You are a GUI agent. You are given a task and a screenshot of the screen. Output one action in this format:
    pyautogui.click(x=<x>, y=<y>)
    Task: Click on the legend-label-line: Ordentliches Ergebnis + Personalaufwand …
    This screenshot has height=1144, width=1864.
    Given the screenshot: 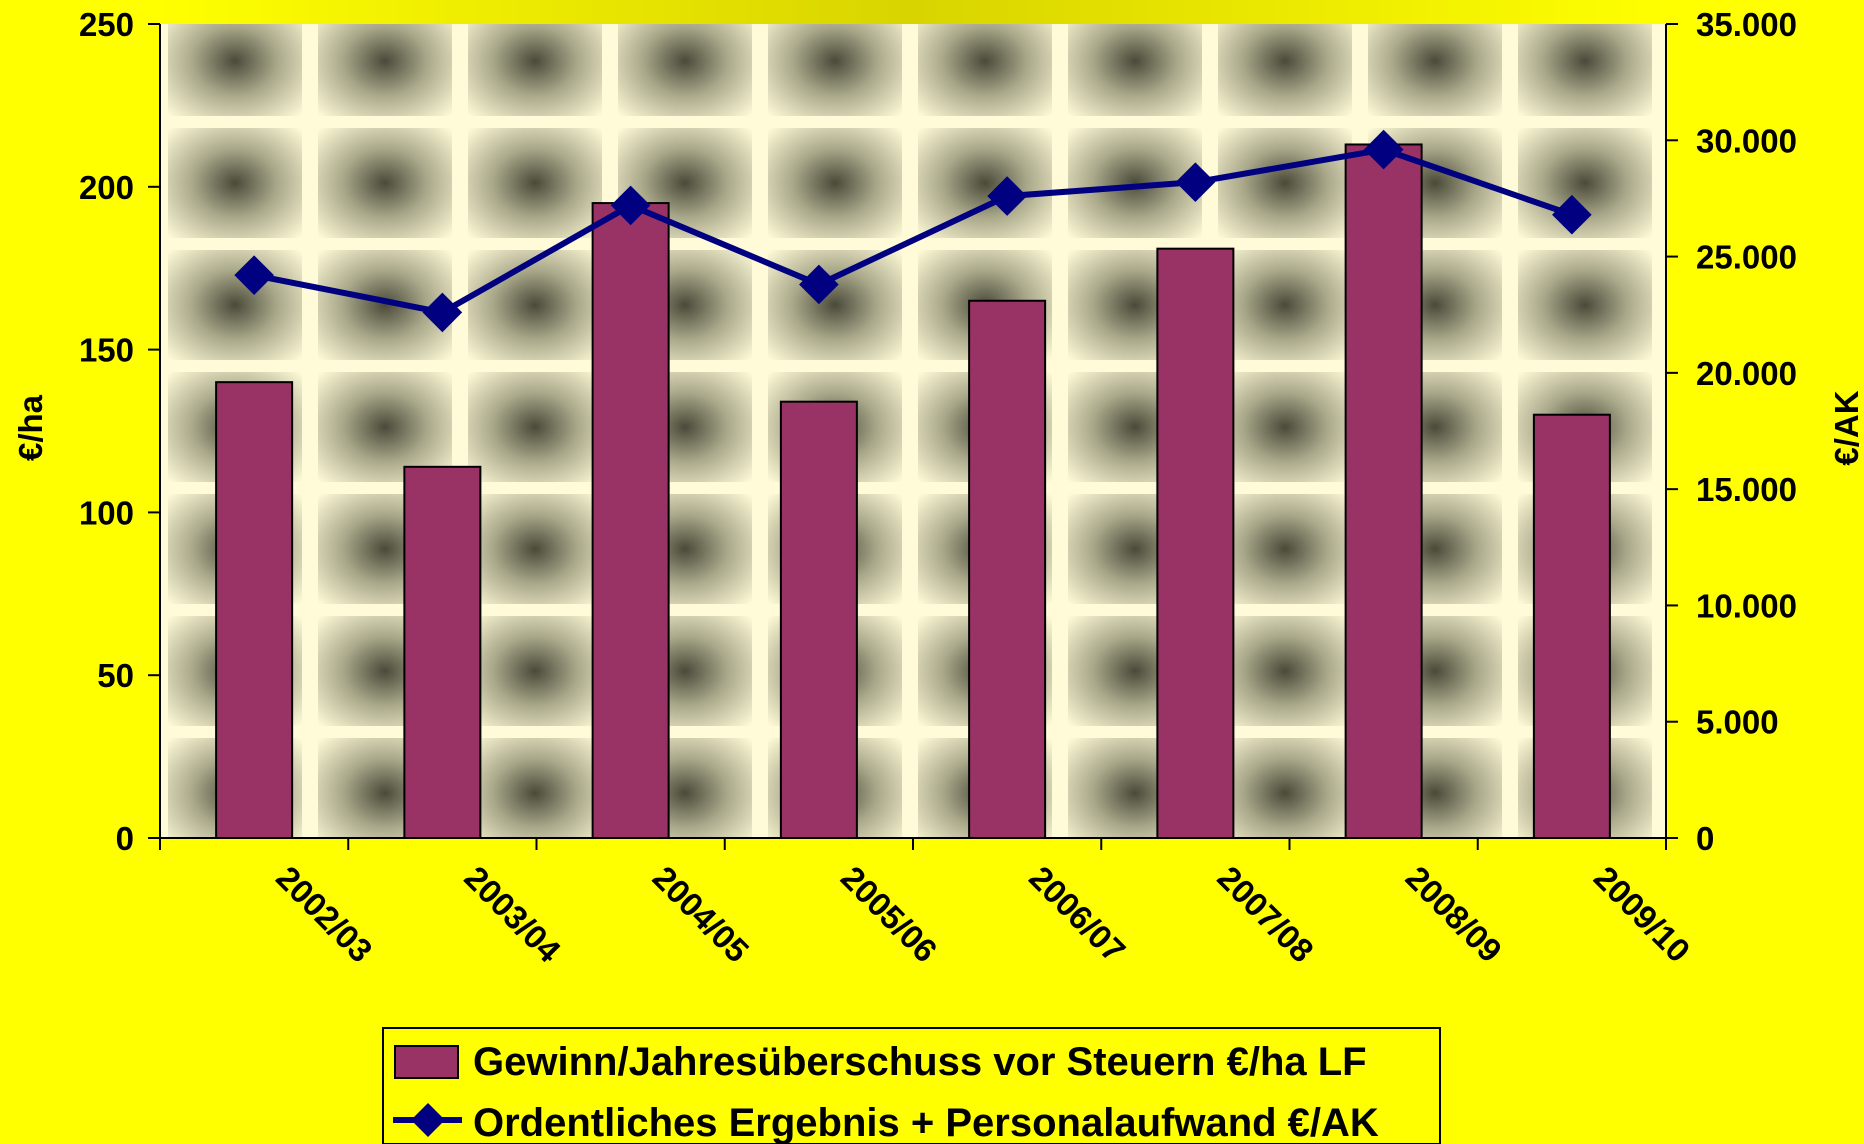 What is the action you would take?
    pyautogui.click(x=926, y=1122)
    